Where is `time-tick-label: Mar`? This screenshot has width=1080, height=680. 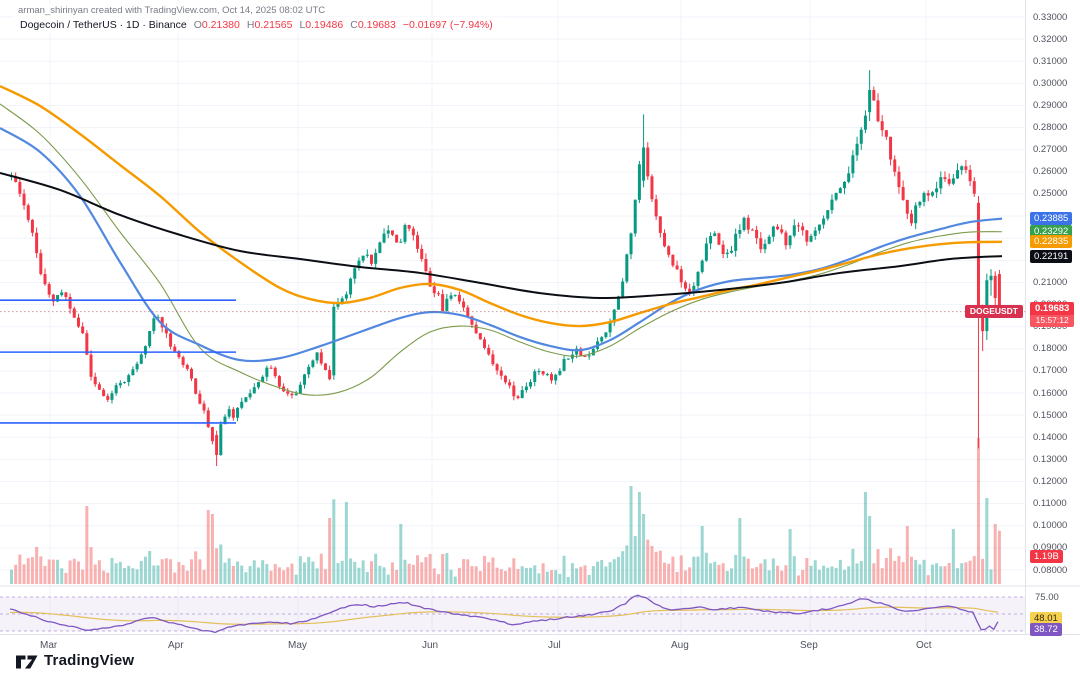
time-tick-label: Mar is located at coordinates (49, 645).